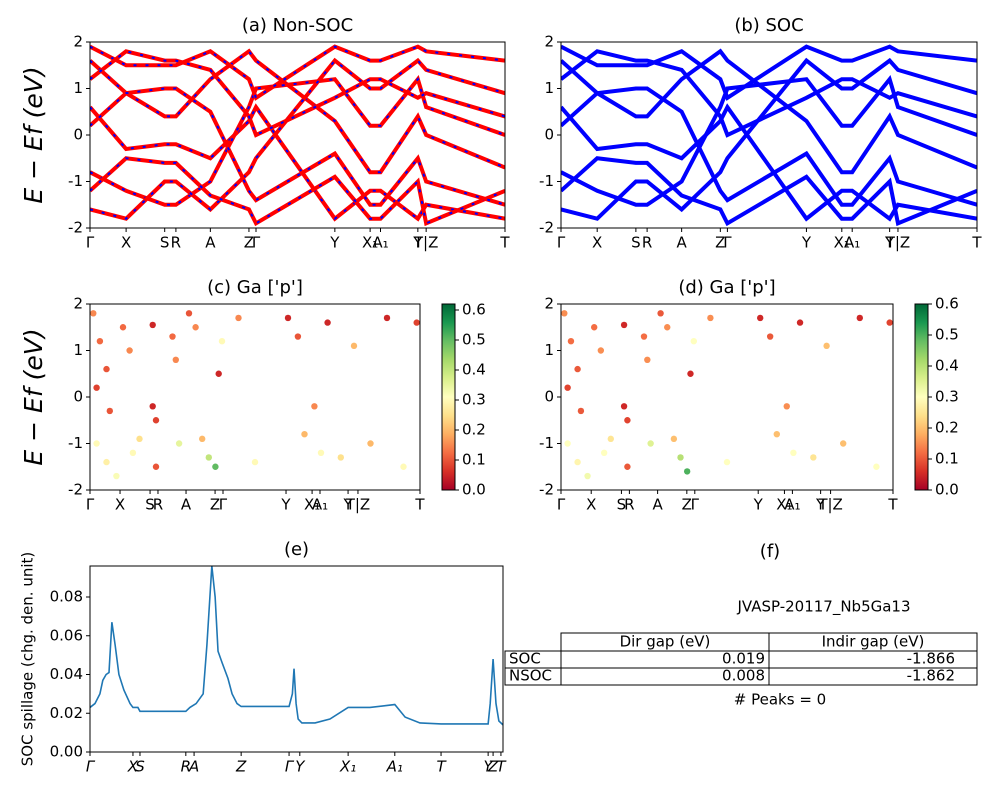  I want to click on y-tick-label: 0.08, so click(66, 597).